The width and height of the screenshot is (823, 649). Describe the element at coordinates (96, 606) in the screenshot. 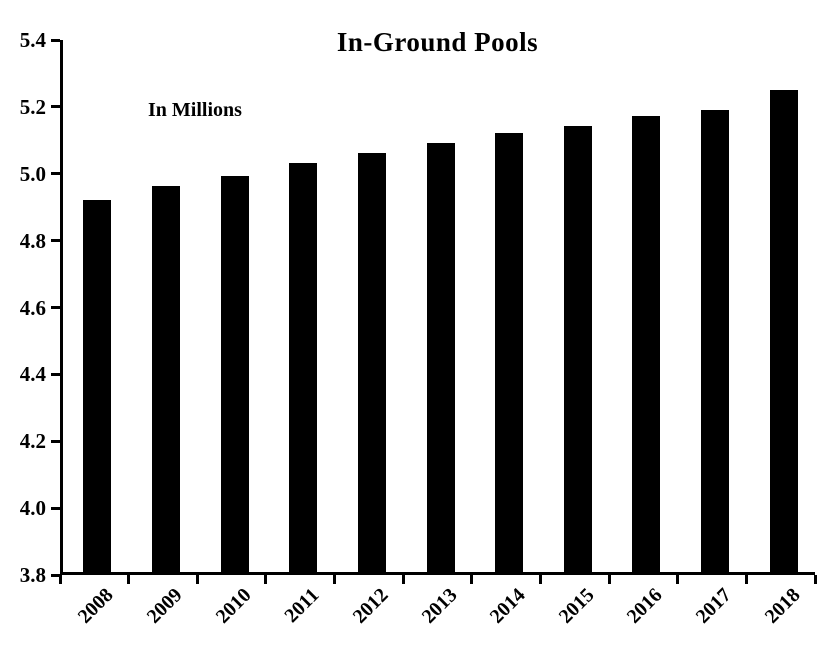

I see `x-axis-label: 2008` at that location.